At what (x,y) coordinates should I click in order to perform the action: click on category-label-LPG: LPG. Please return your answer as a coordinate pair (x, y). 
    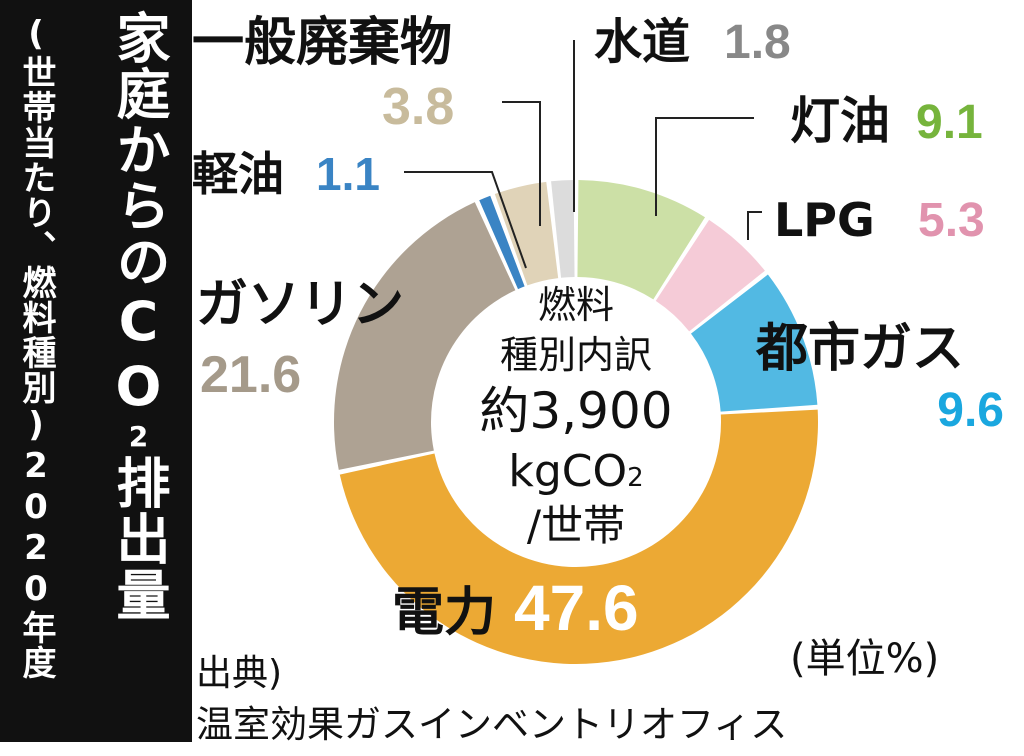
    Looking at the image, I should click on (824, 220).